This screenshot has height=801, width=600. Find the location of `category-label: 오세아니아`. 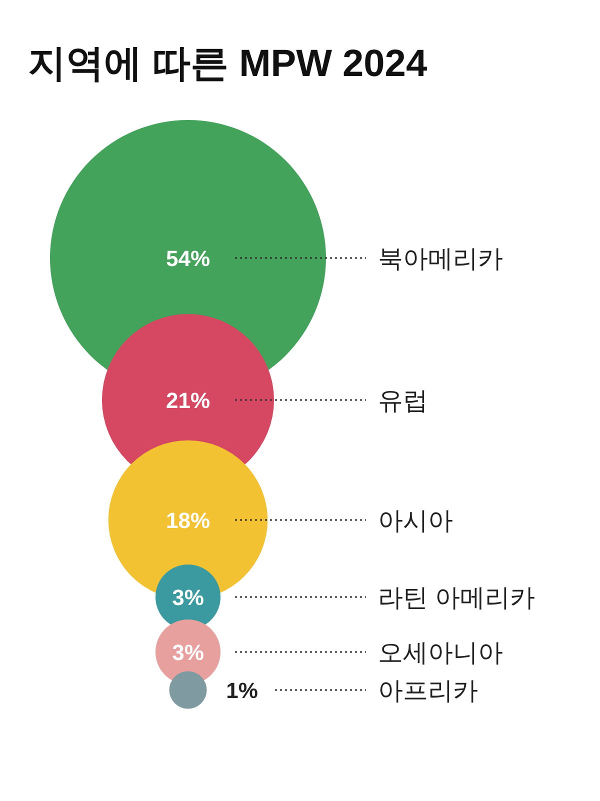

category-label: 오세아니아 is located at coordinates (440, 653).